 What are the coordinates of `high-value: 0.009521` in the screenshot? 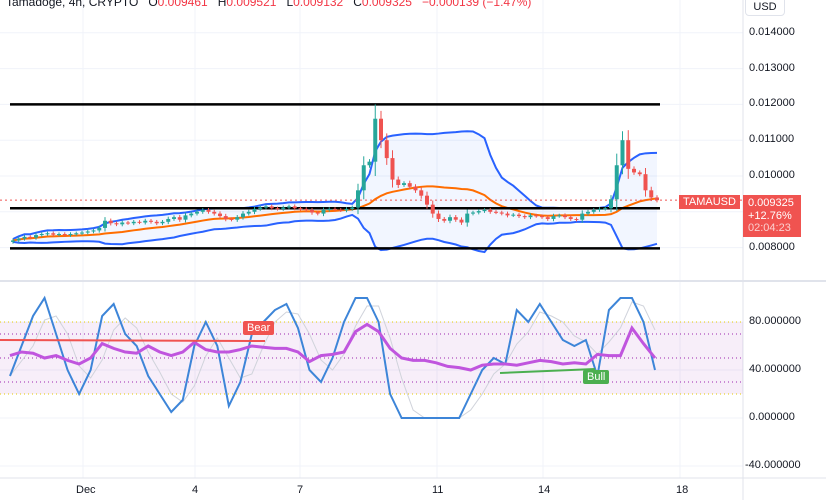 It's located at (251, 4).